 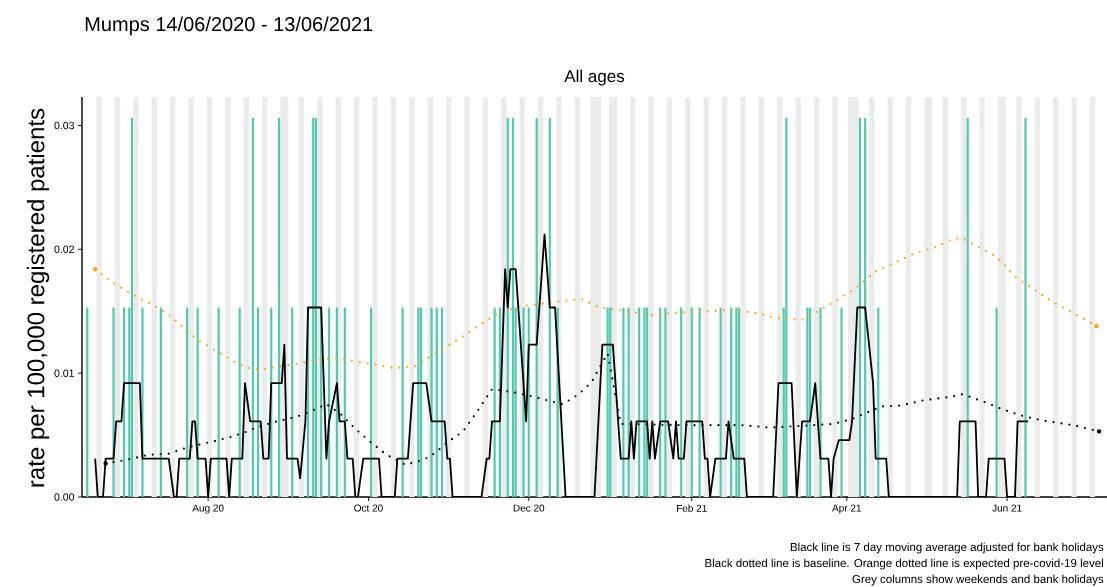 What do you see at coordinates (947, 548) in the screenshot?
I see `text: Black line is 7 day moving average adjusted for bank holidays` at bounding box center [947, 548].